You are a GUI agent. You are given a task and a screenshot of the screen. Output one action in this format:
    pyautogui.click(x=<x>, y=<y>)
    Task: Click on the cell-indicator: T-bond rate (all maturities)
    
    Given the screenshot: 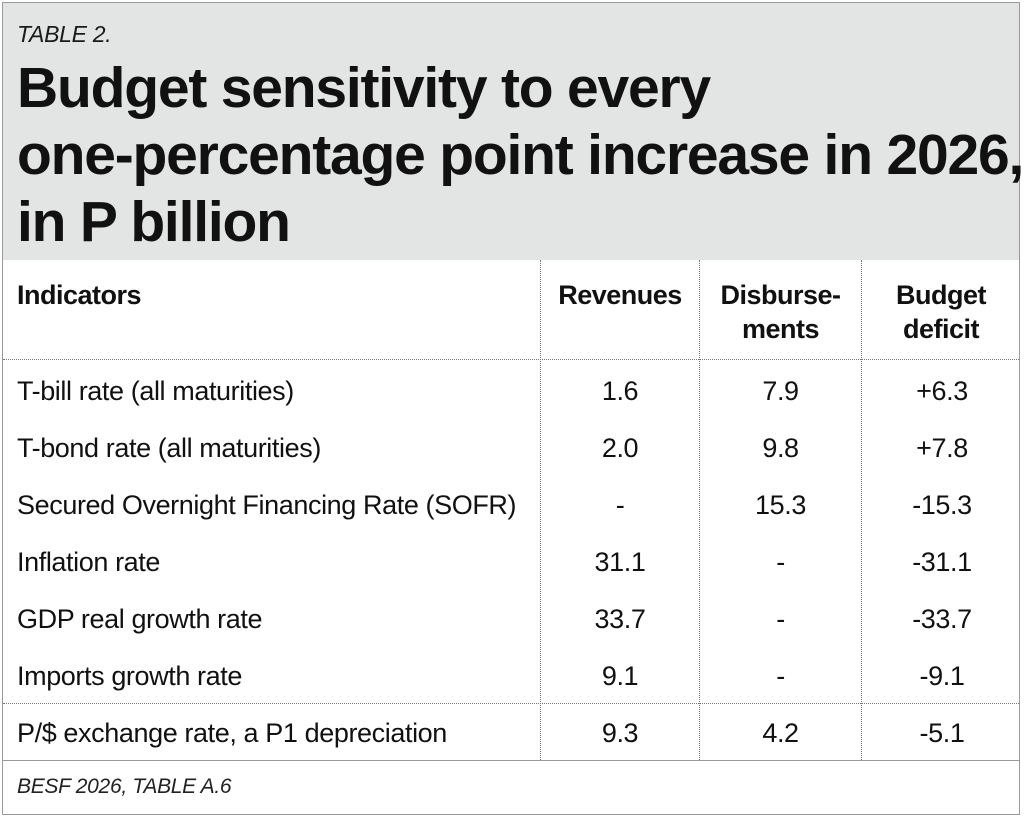 What is the action you would take?
    pyautogui.click(x=169, y=448)
    